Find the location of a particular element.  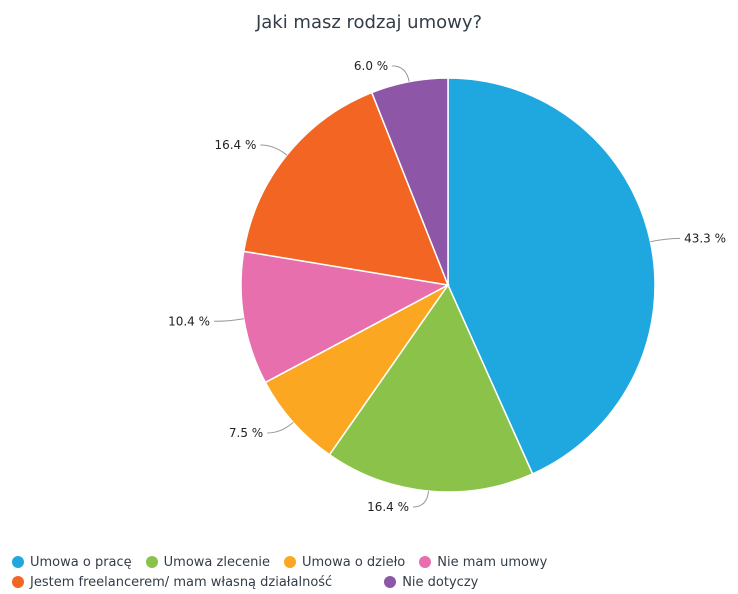

slice-label-2: 16.4 % is located at coordinates (388, 507).